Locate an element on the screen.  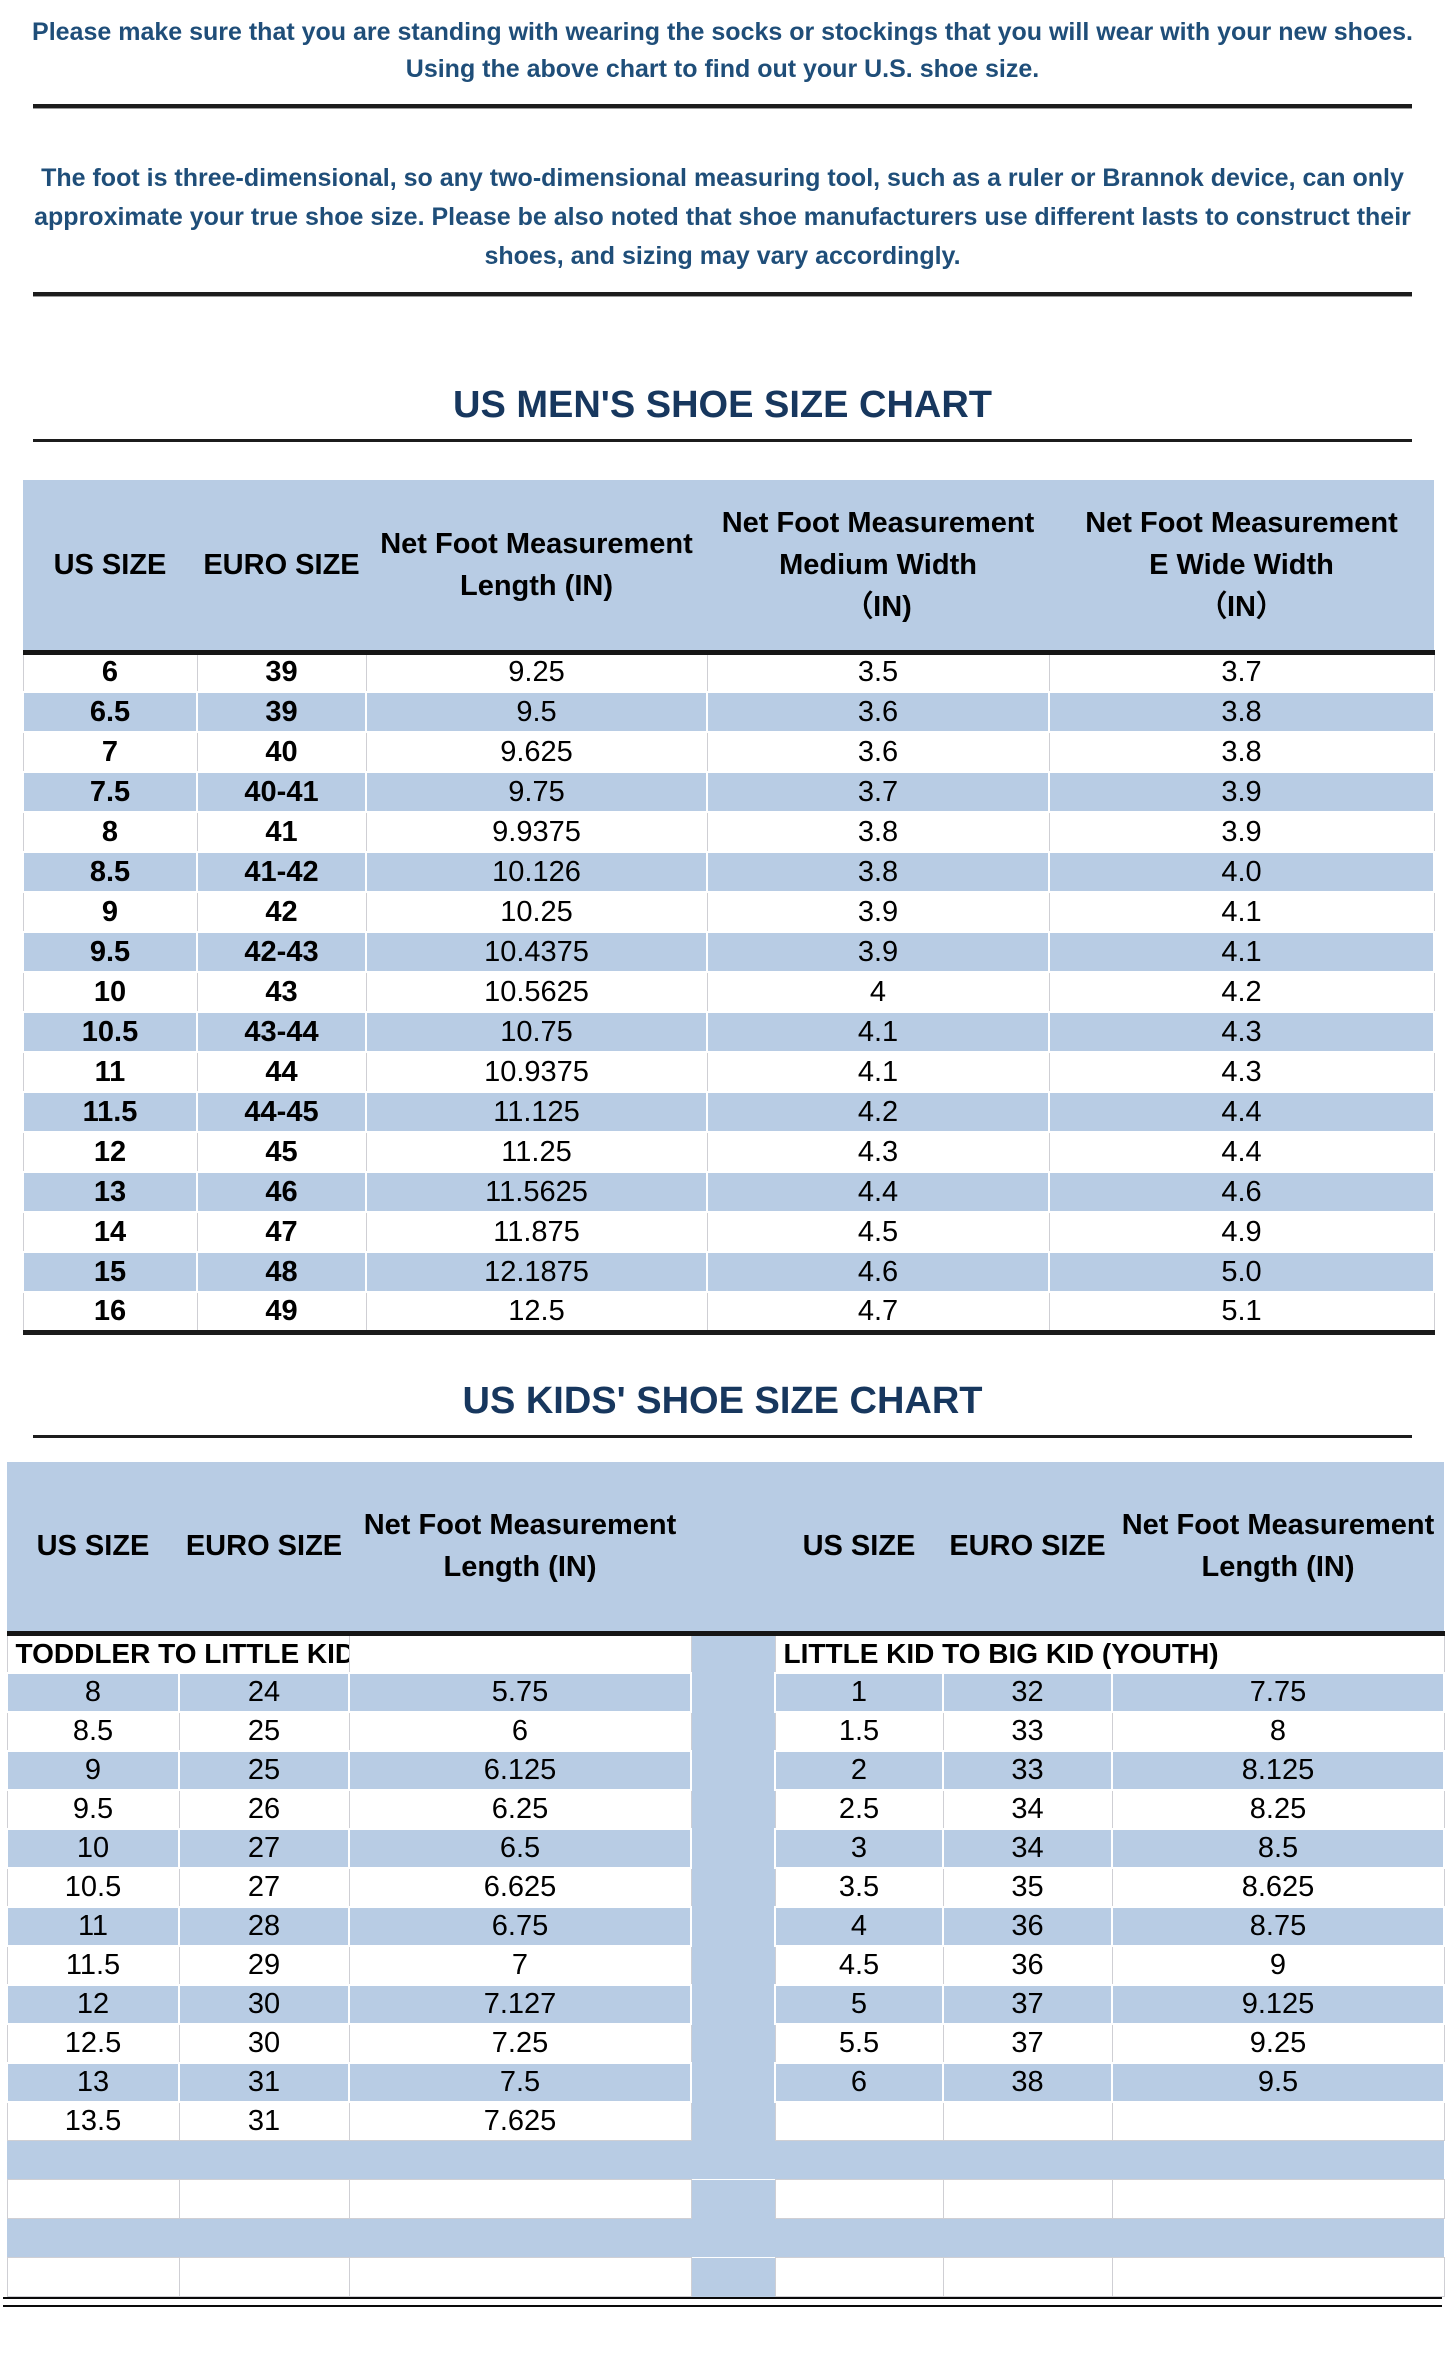
length-cell: 8.5 is located at coordinates (1278, 1848).